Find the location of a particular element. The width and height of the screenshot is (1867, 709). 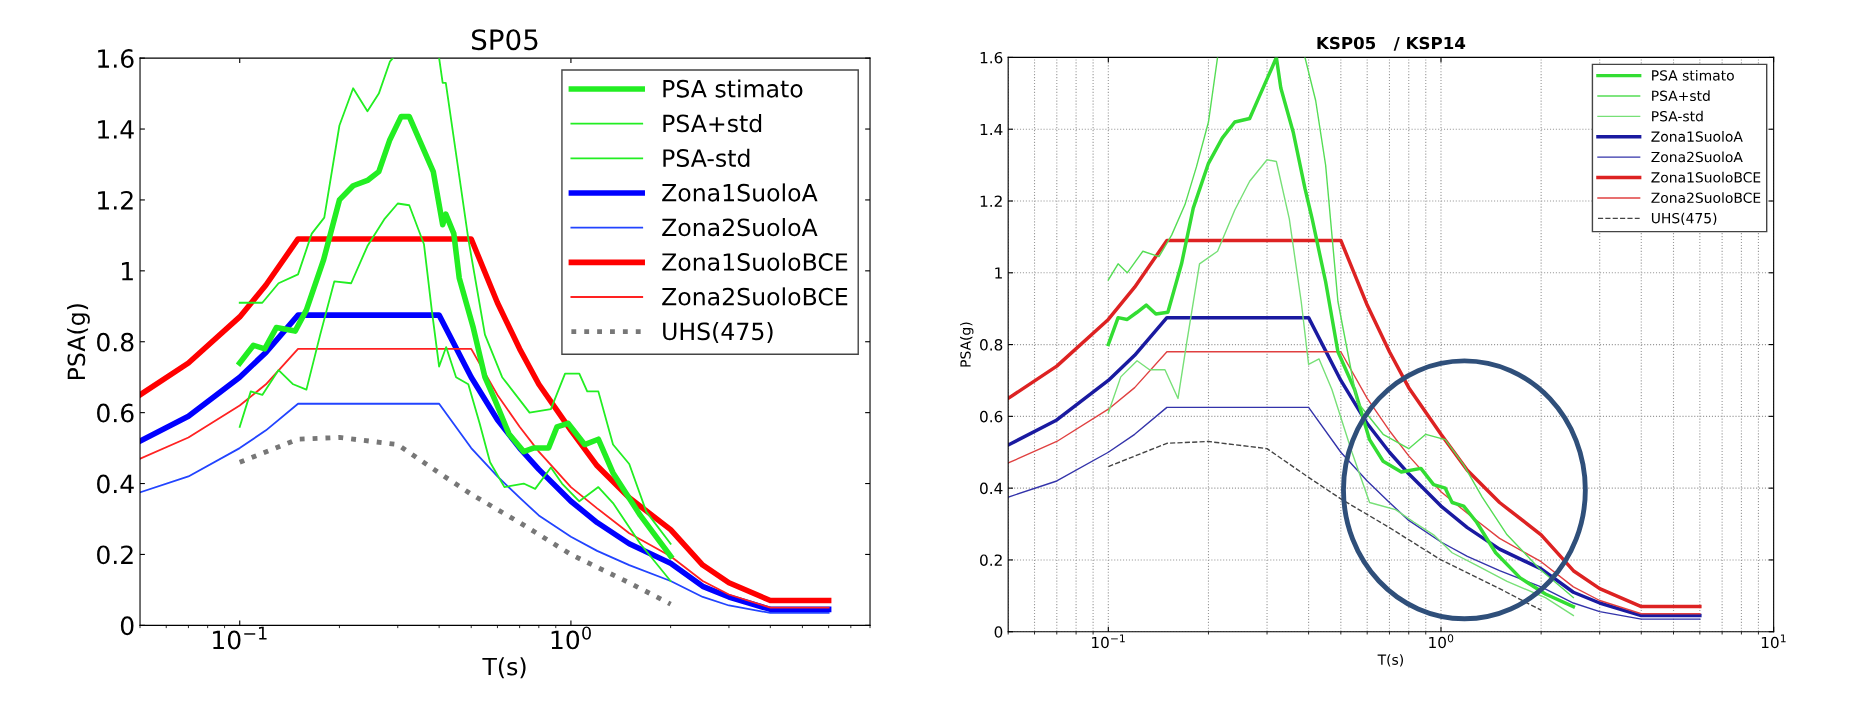

chart-title: KSP05 / KSP14 is located at coordinates (1391, 43).